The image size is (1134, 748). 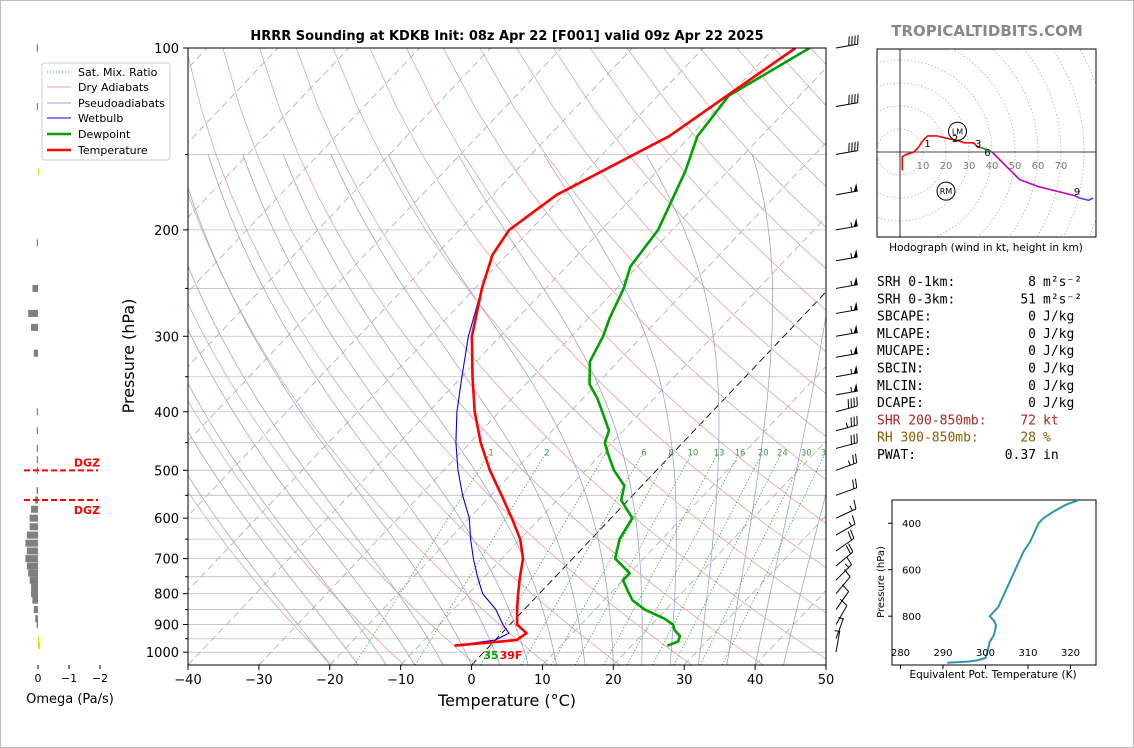 What do you see at coordinates (755, 680) in the screenshot?
I see `x-tick-label: 40` at bounding box center [755, 680].